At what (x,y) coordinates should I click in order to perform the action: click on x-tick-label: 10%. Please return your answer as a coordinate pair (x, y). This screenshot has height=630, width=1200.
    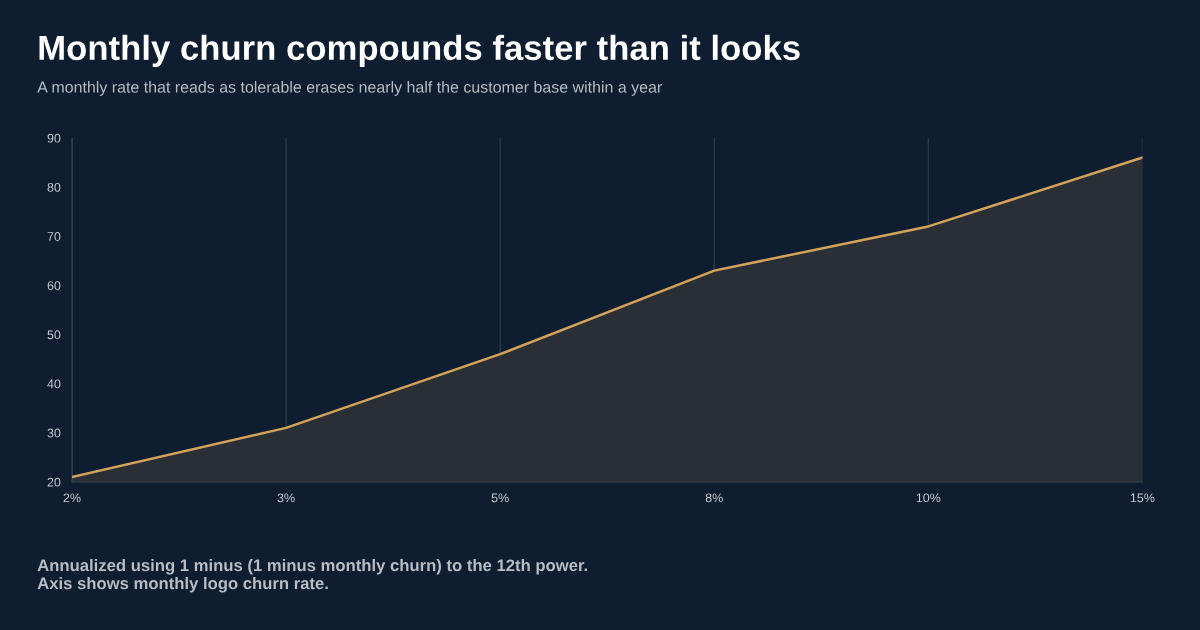
    Looking at the image, I should click on (928, 498).